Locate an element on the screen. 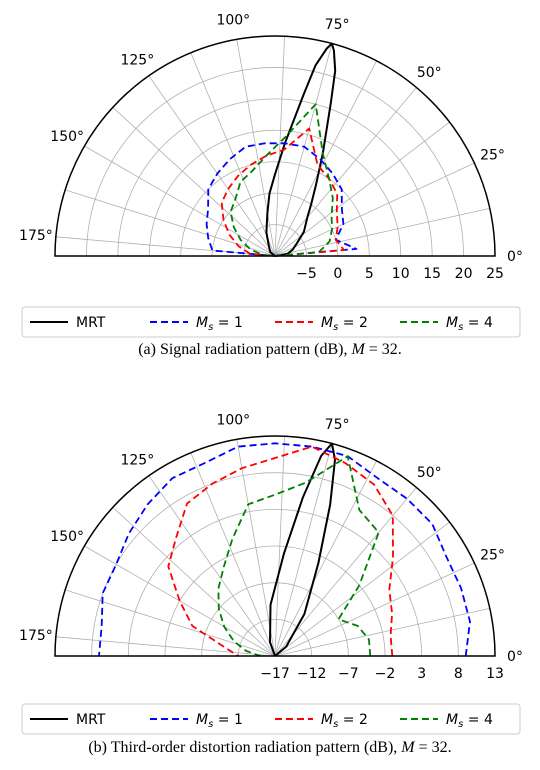  radial-tick-label: 13 is located at coordinates (495, 674).